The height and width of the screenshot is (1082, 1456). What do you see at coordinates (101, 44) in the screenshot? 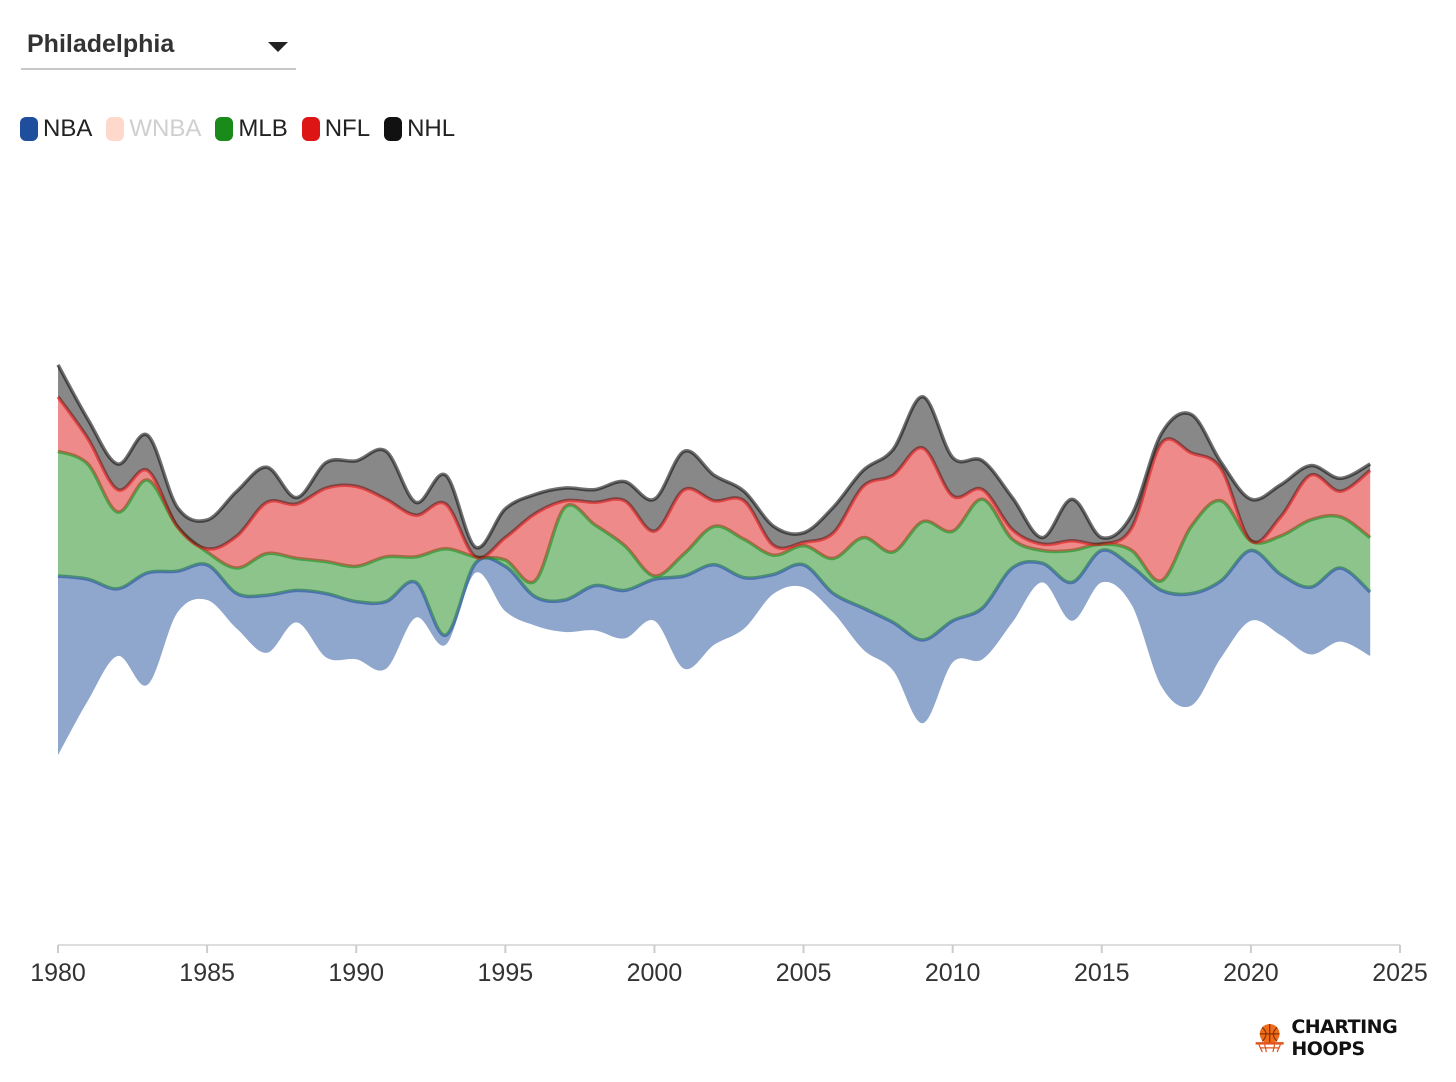
I see `city-select-value: Philadelphia` at bounding box center [101, 44].